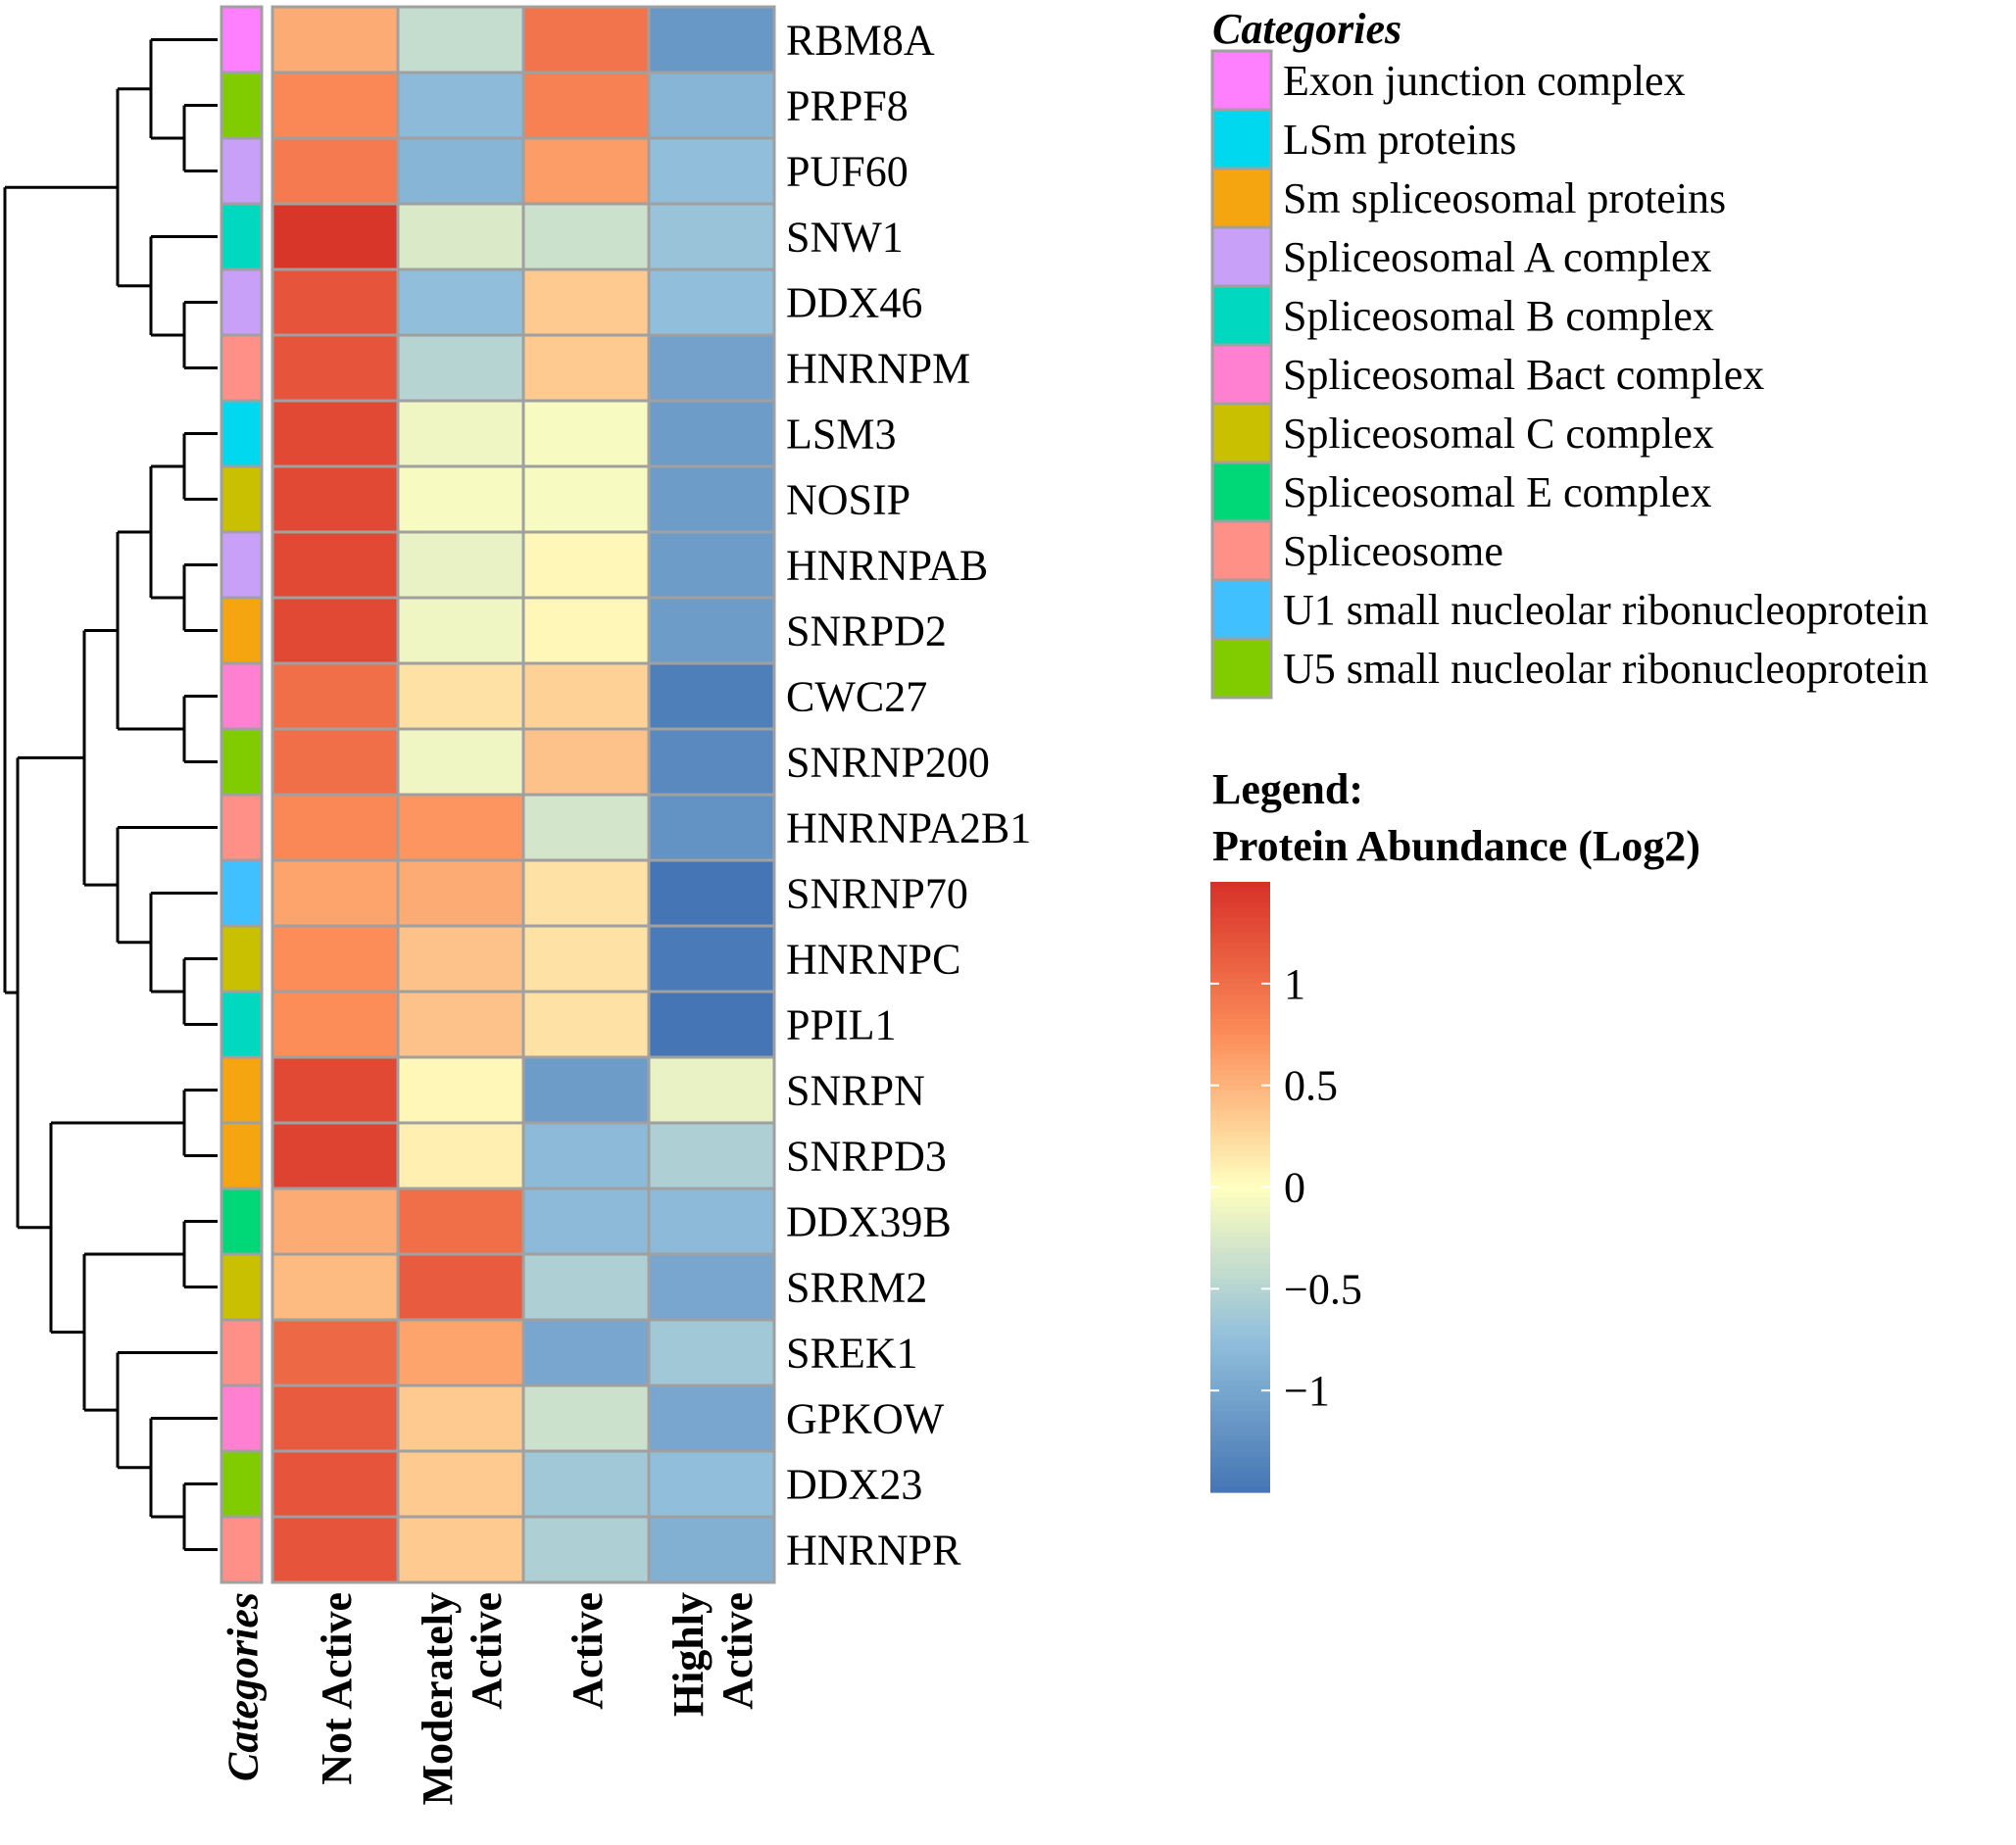 This screenshot has width=2016, height=1845. What do you see at coordinates (1287, 789) in the screenshot?
I see `color-legend-heading: Legend:` at bounding box center [1287, 789].